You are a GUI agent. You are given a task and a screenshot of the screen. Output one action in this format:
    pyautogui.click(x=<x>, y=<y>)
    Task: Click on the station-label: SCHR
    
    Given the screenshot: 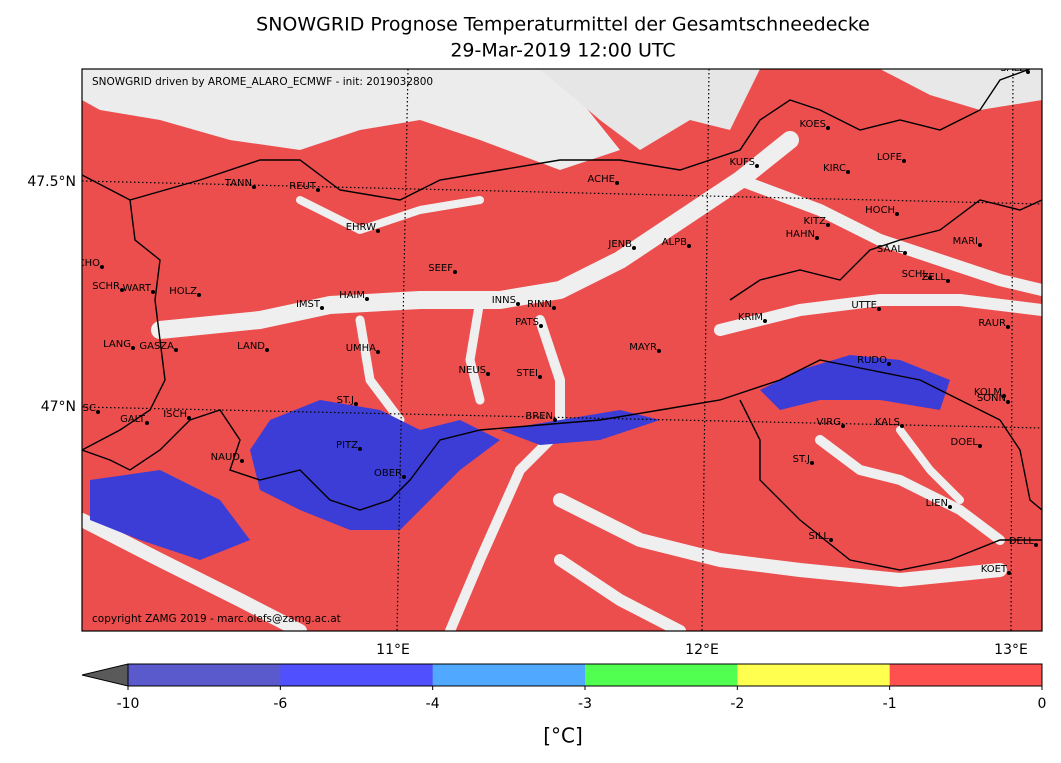 What is the action you would take?
    pyautogui.click(x=106, y=286)
    